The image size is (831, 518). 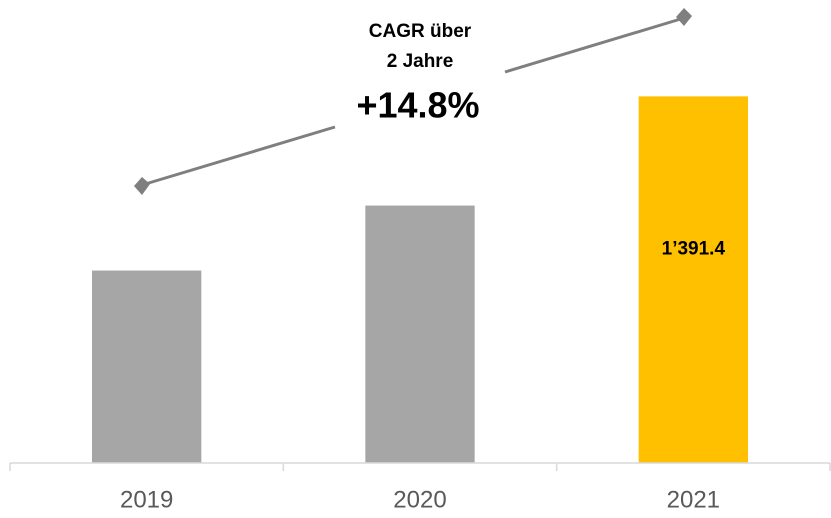 What do you see at coordinates (417, 105) in the screenshot?
I see `annotation: +14.8%` at bounding box center [417, 105].